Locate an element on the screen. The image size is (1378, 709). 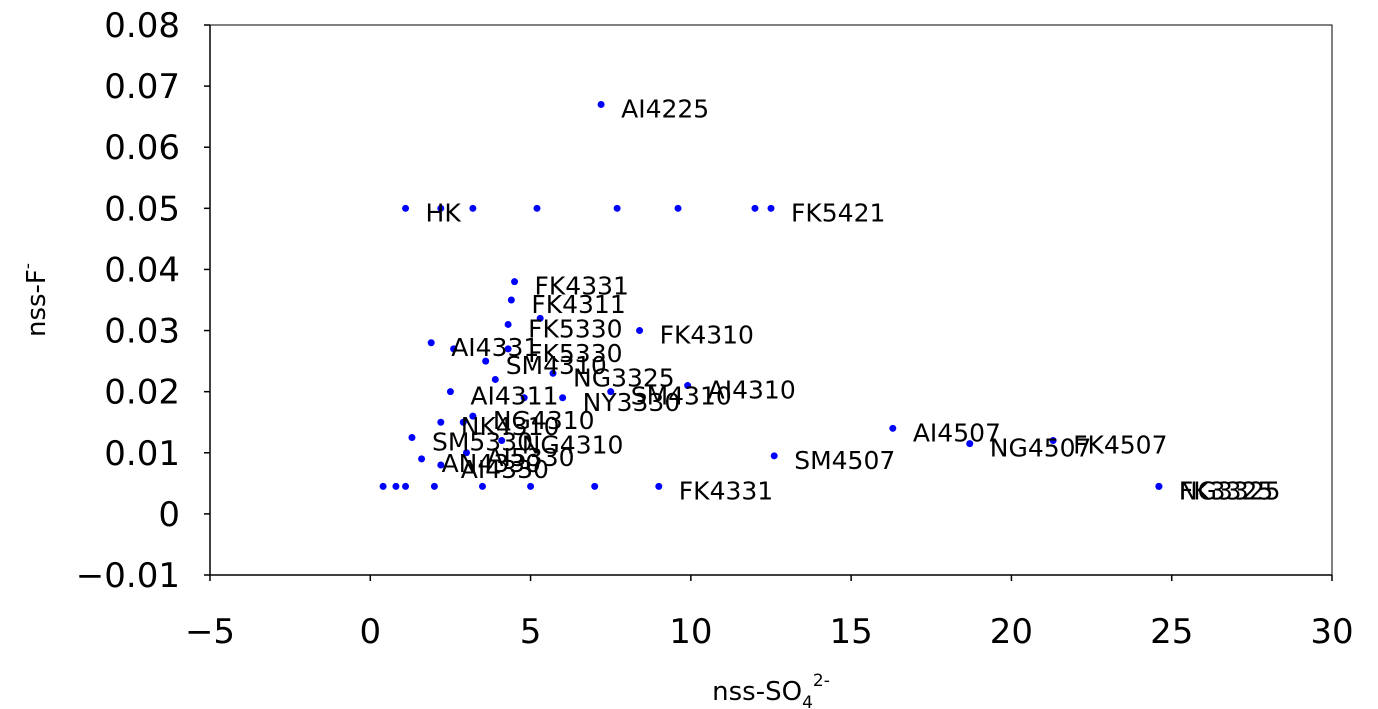
data-label: AI4330 is located at coordinates (505, 469).